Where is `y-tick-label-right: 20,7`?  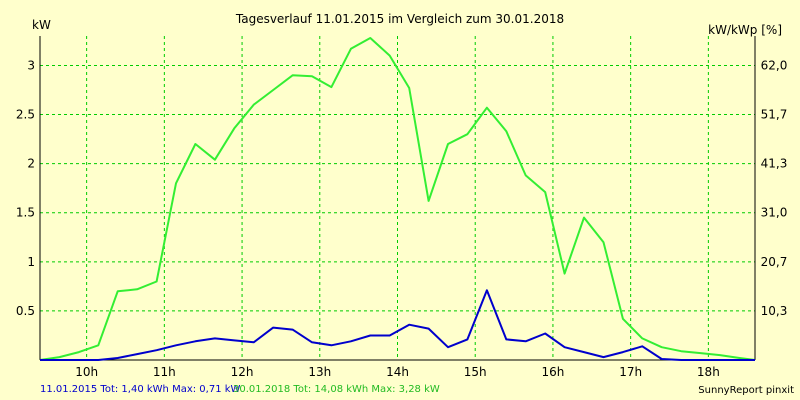
y-tick-label-right: 20,7 is located at coordinates (774, 262).